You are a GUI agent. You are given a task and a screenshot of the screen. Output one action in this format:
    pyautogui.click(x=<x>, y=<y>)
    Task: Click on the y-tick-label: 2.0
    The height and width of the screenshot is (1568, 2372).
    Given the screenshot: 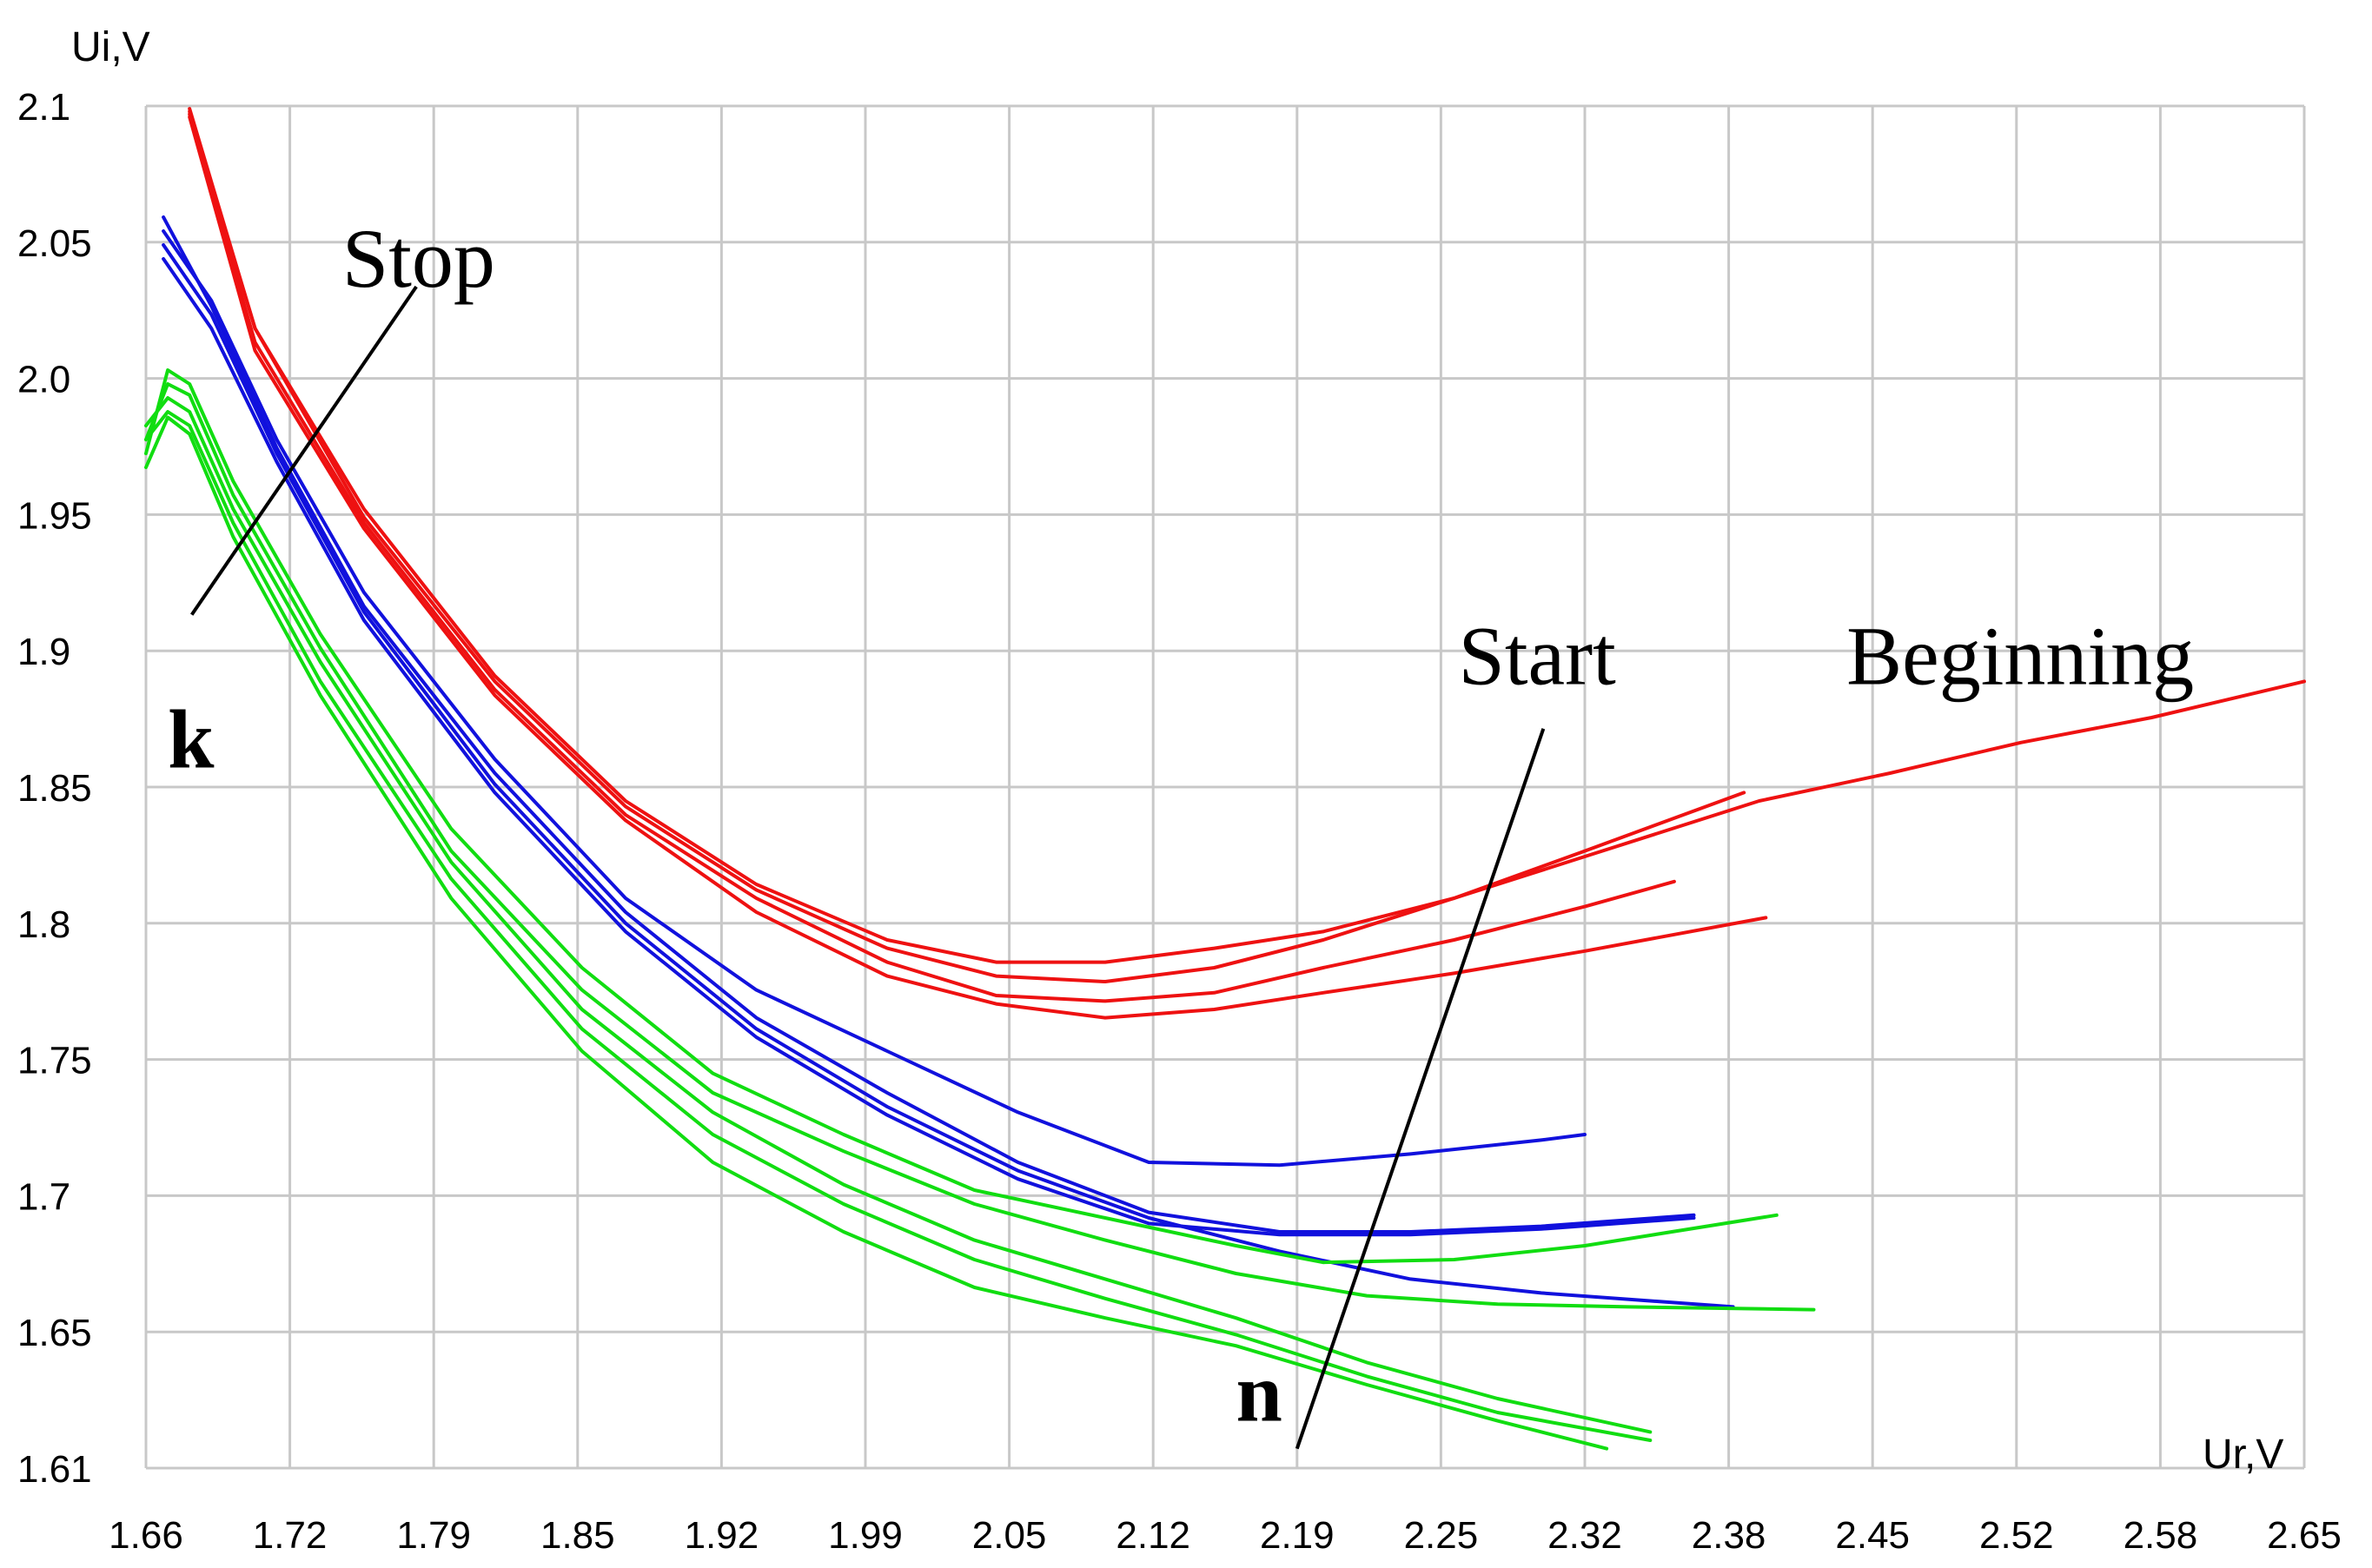 What is the action you would take?
    pyautogui.click(x=43, y=380)
    